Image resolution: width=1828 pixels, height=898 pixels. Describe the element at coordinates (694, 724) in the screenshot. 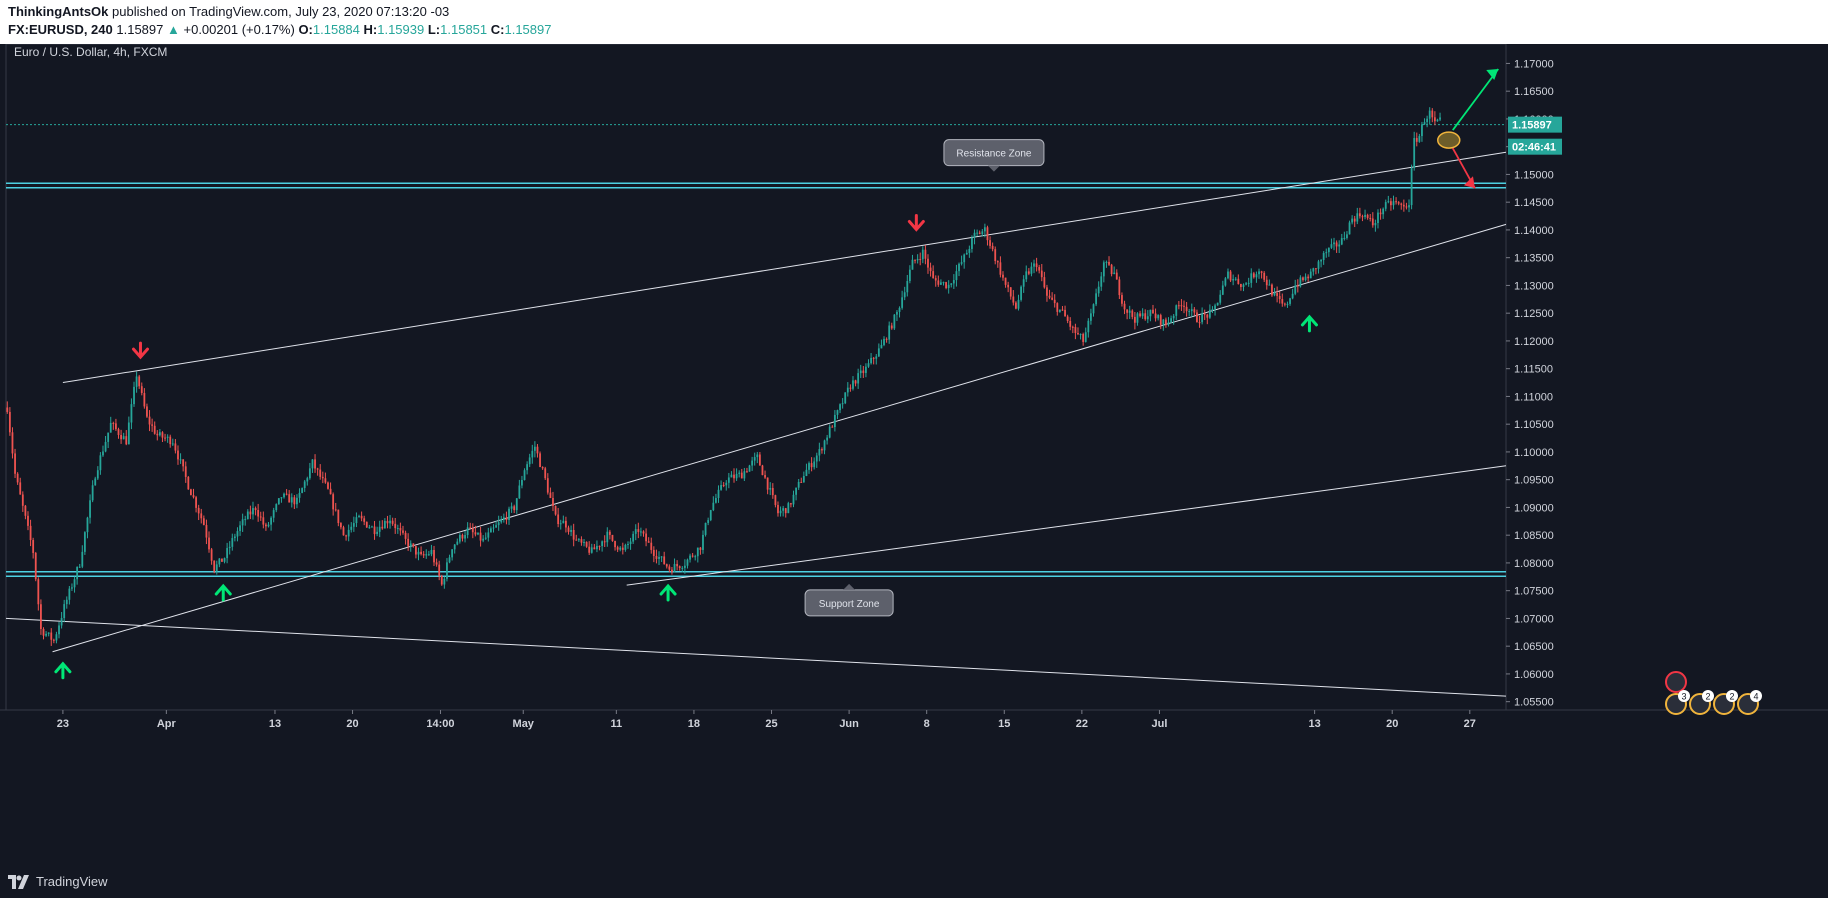

I see `x-tick-label: 18` at that location.